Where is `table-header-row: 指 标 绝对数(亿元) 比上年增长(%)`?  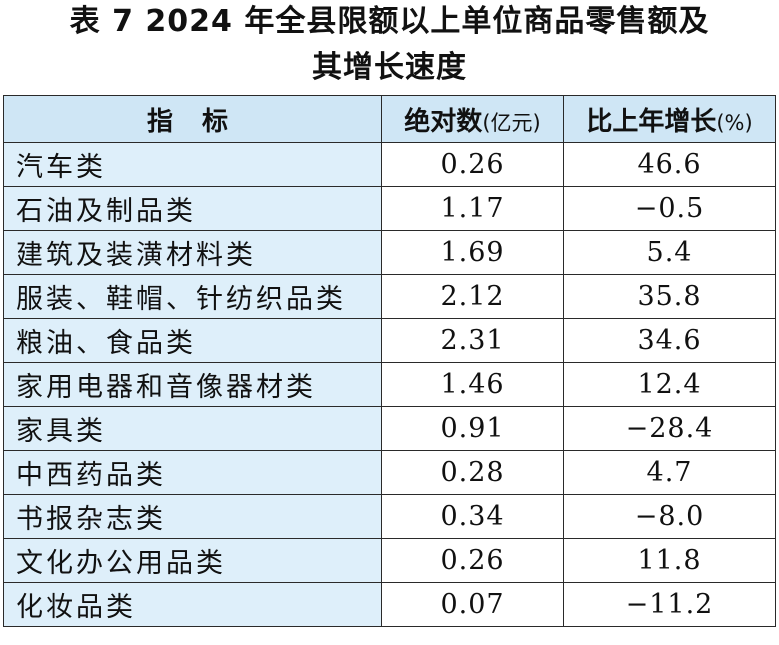
table-header-row: 指 标 绝对数(亿元) 比上年增长(%) is located at coordinates (389, 119).